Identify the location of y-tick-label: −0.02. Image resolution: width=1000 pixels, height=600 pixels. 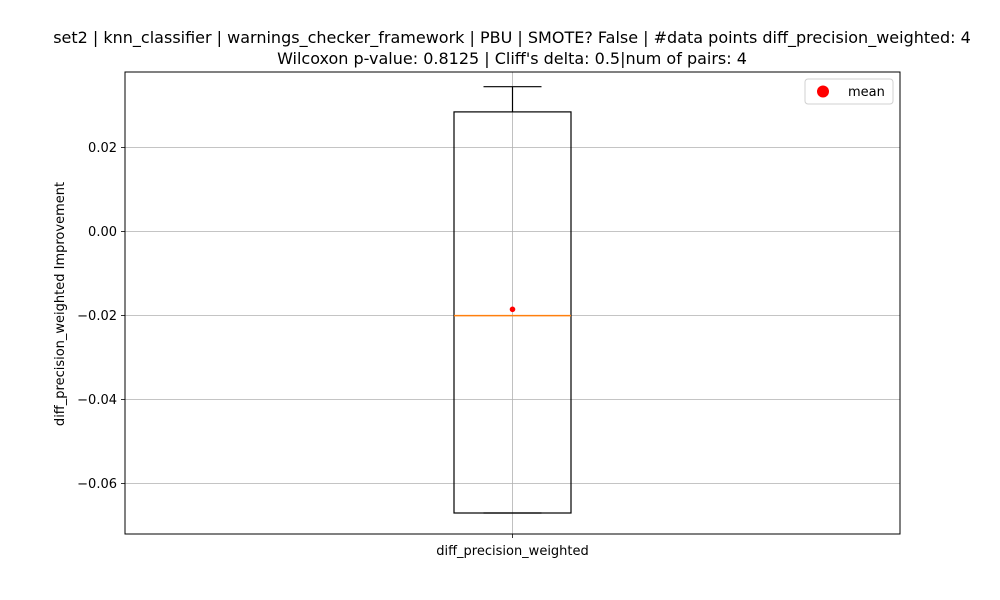
(97, 316).